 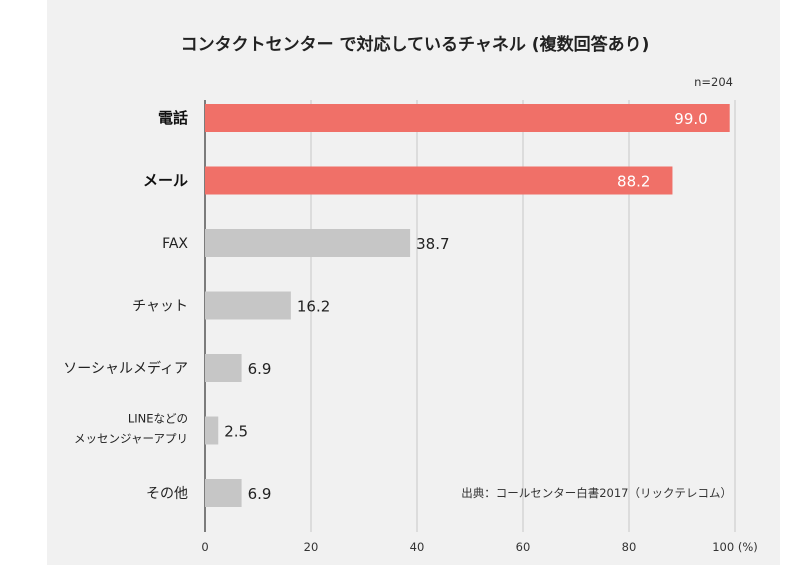 I want to click on sample-size-note: n=204, so click(x=713, y=82).